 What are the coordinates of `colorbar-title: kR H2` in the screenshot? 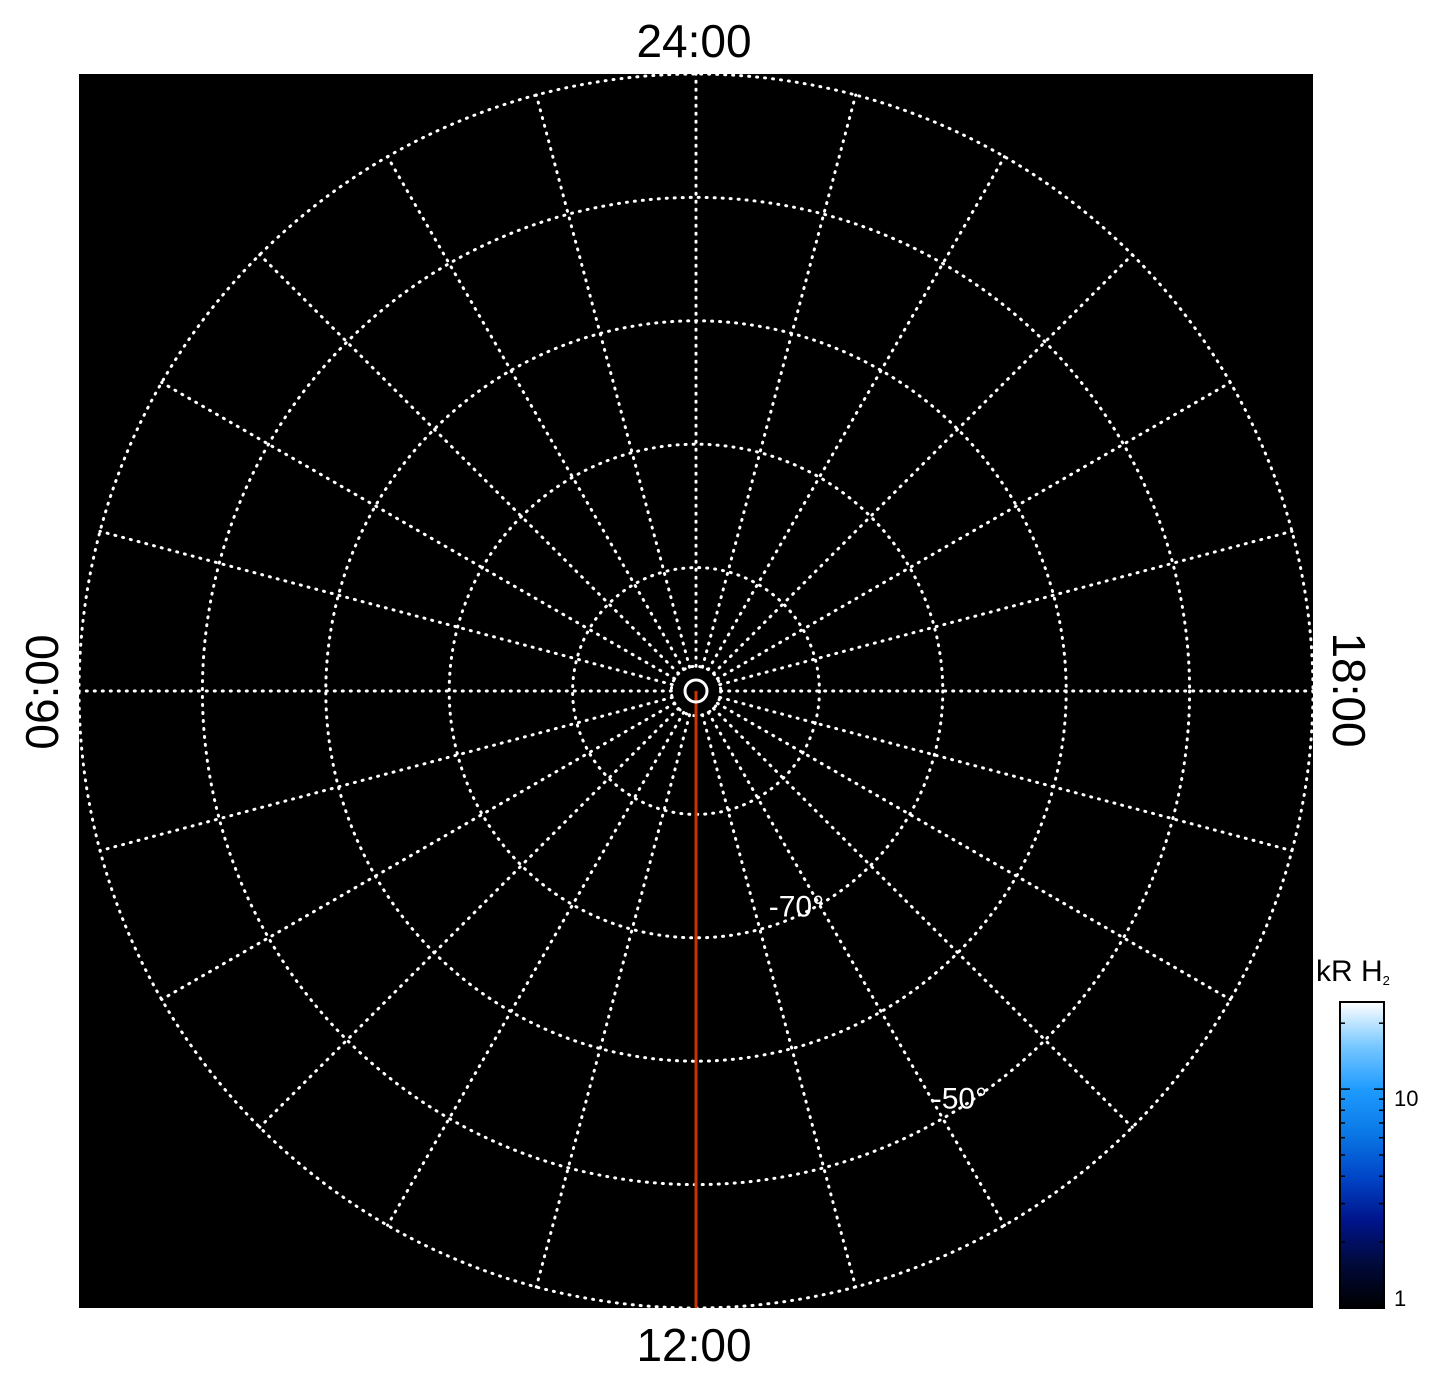 It's located at (1353, 971).